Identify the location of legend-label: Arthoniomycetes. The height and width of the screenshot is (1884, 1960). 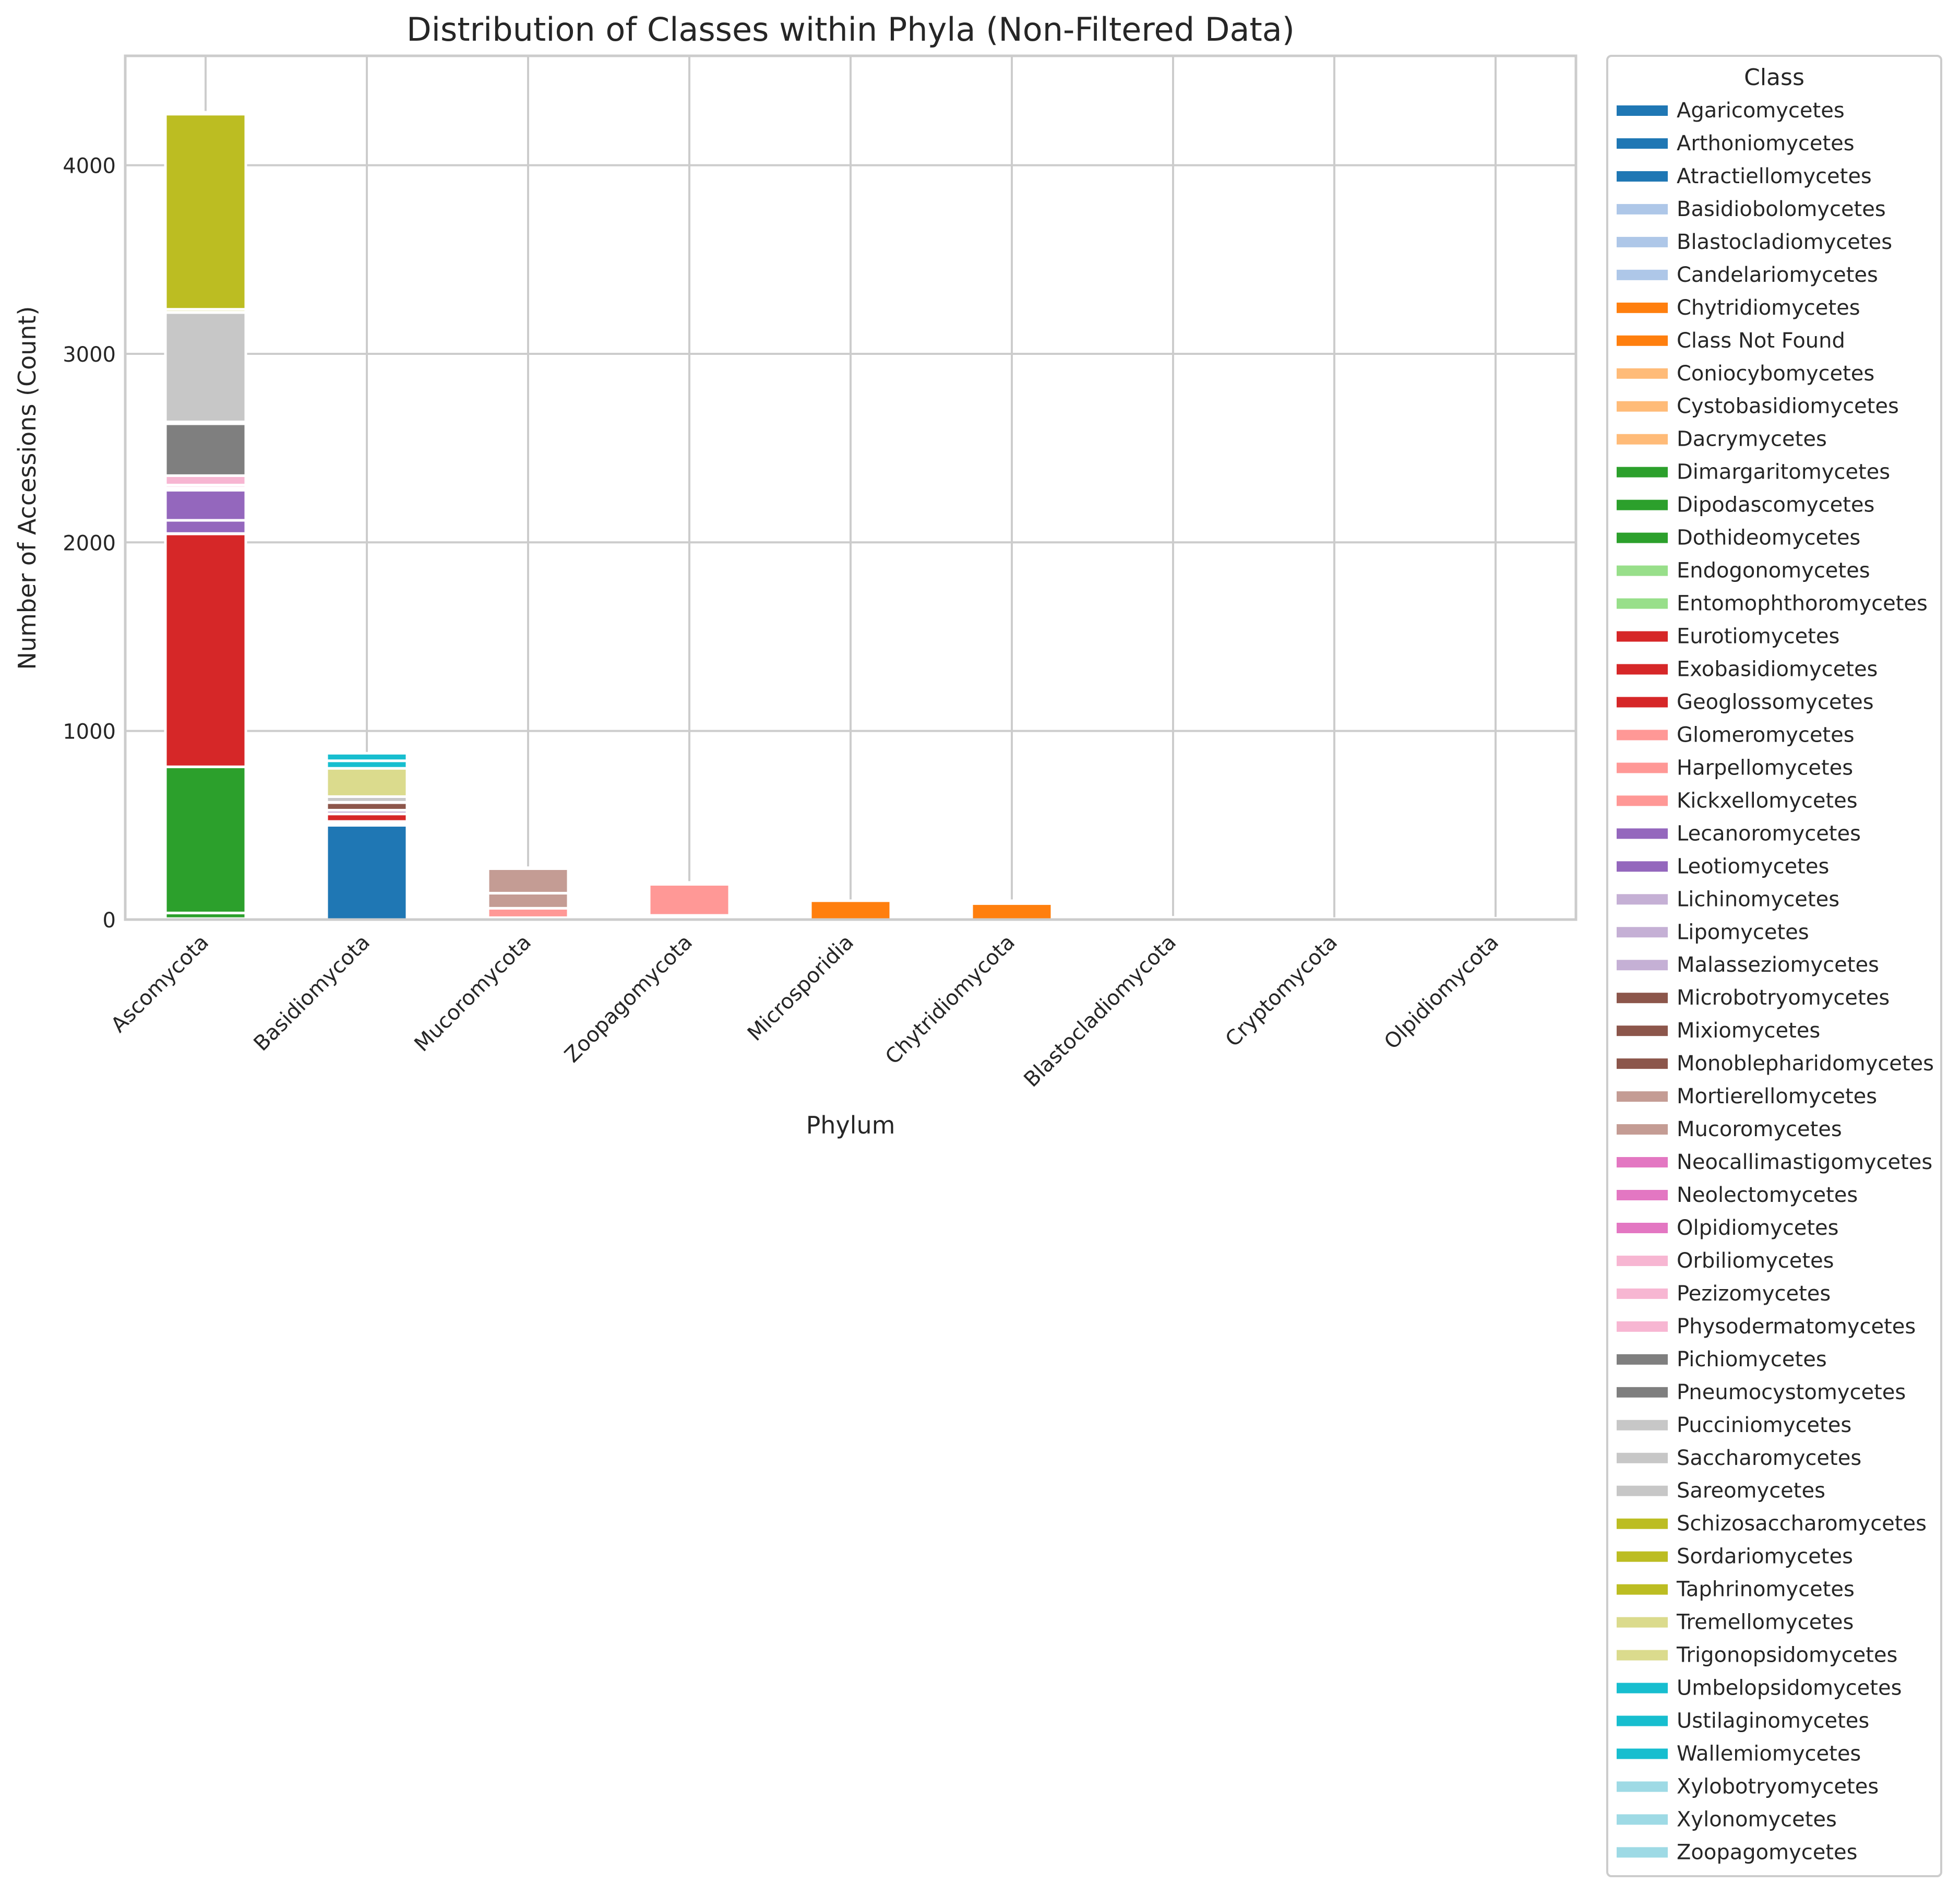
(1766, 144).